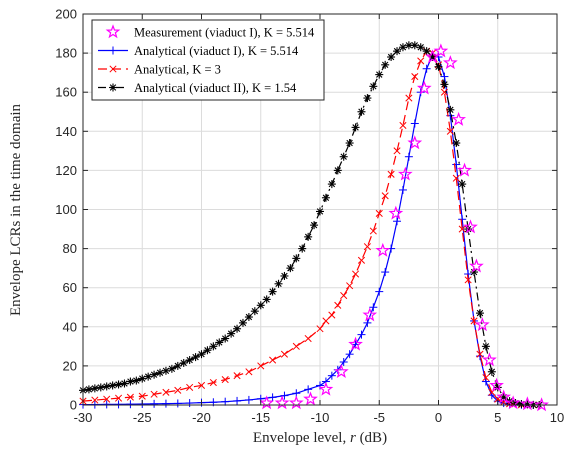  What do you see at coordinates (66, 53) in the screenshot?
I see `y-tick-label: 180` at bounding box center [66, 53].